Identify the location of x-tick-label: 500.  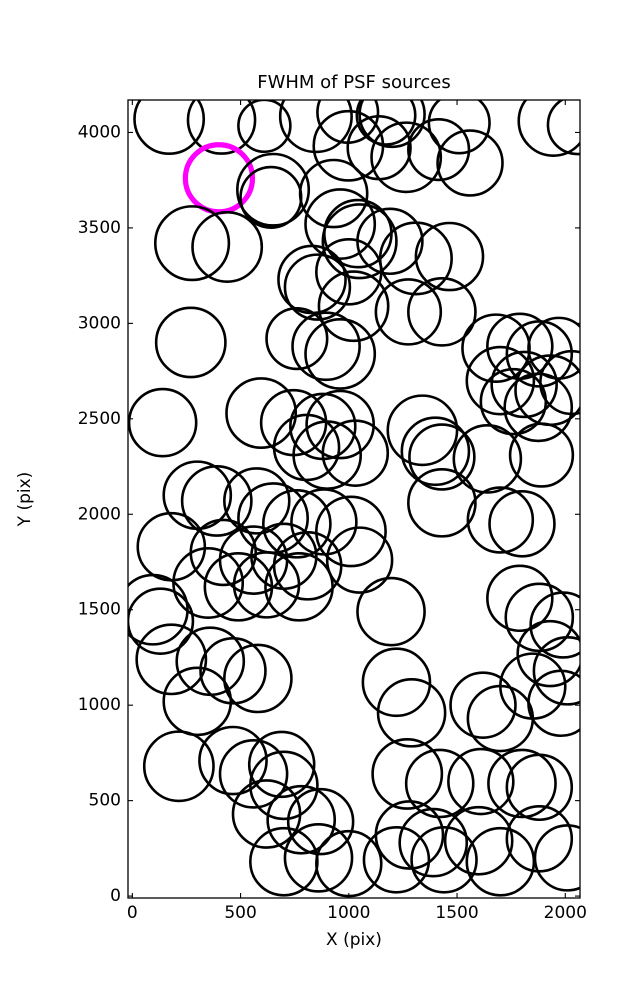
(240, 913).